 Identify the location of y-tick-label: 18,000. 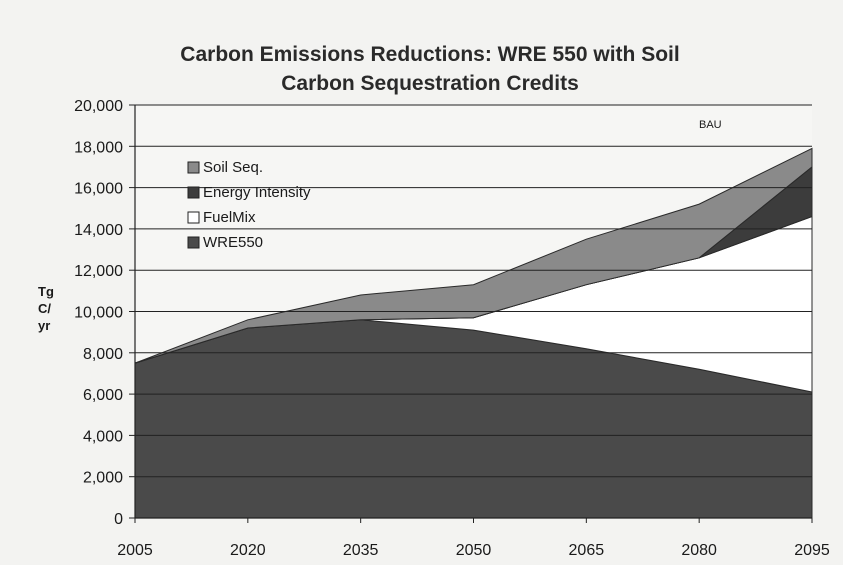
(98, 147).